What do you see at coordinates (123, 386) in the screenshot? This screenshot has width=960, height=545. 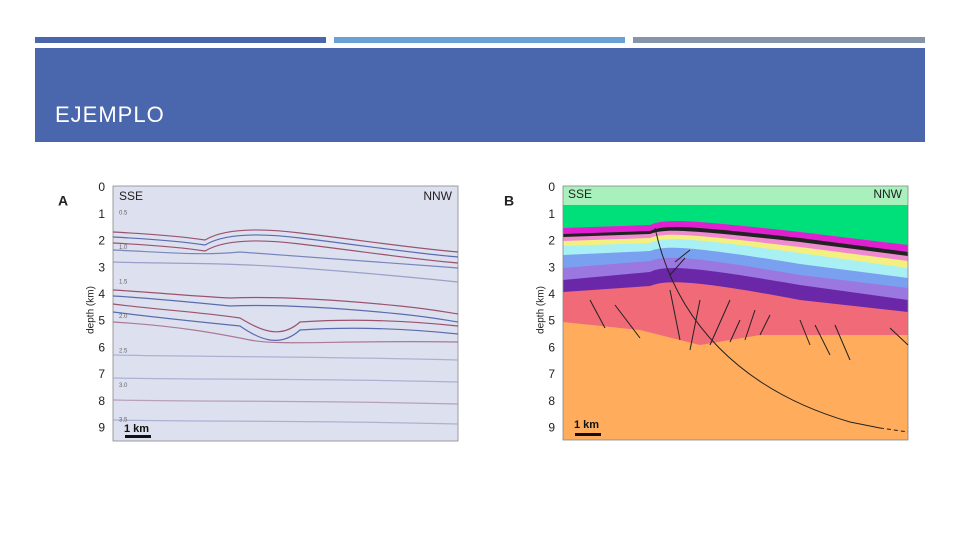 I see `time-tick-label: 3.0` at bounding box center [123, 386].